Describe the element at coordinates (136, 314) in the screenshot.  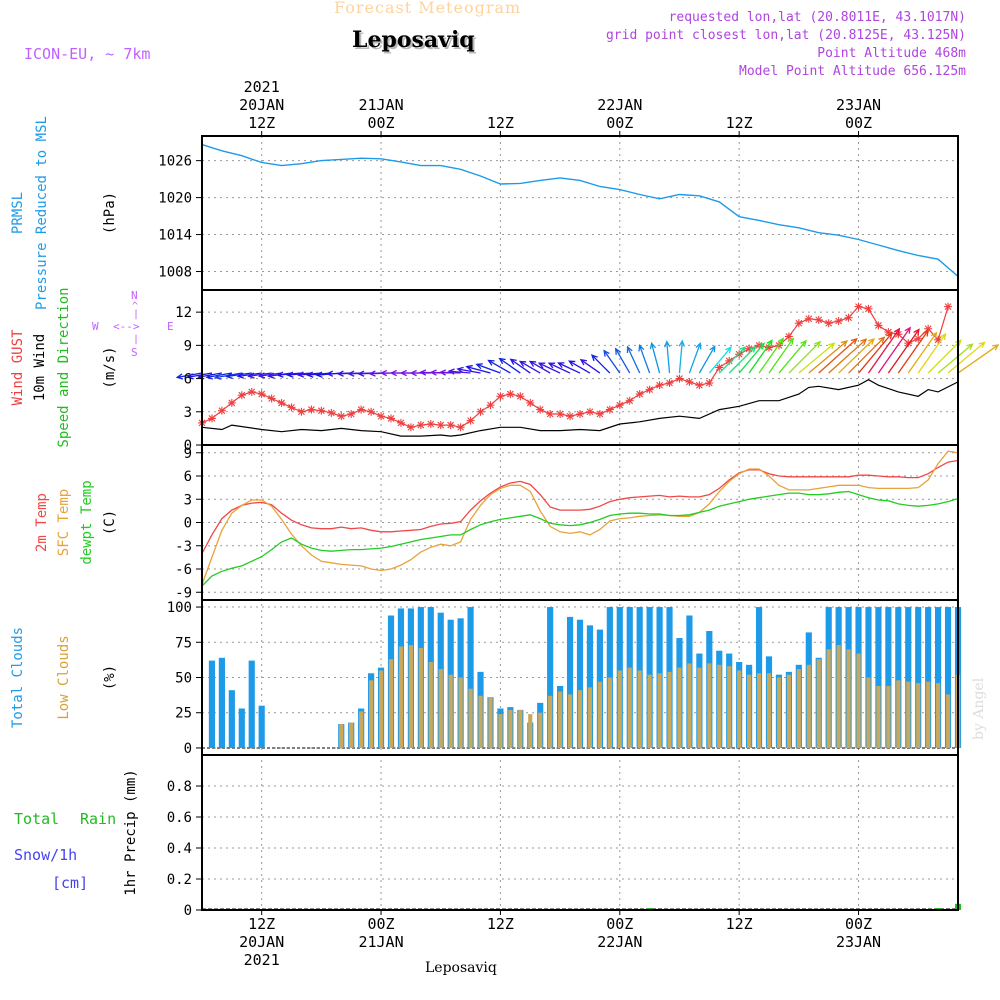
I see `compass-bar-upper: |` at that location.